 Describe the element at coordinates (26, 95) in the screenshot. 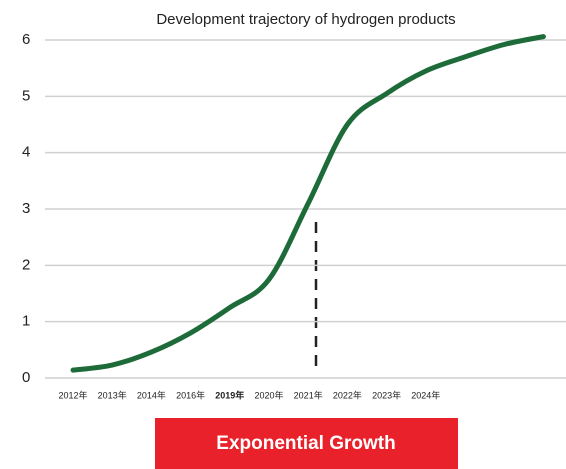

I see `y-tick-label: 5` at that location.